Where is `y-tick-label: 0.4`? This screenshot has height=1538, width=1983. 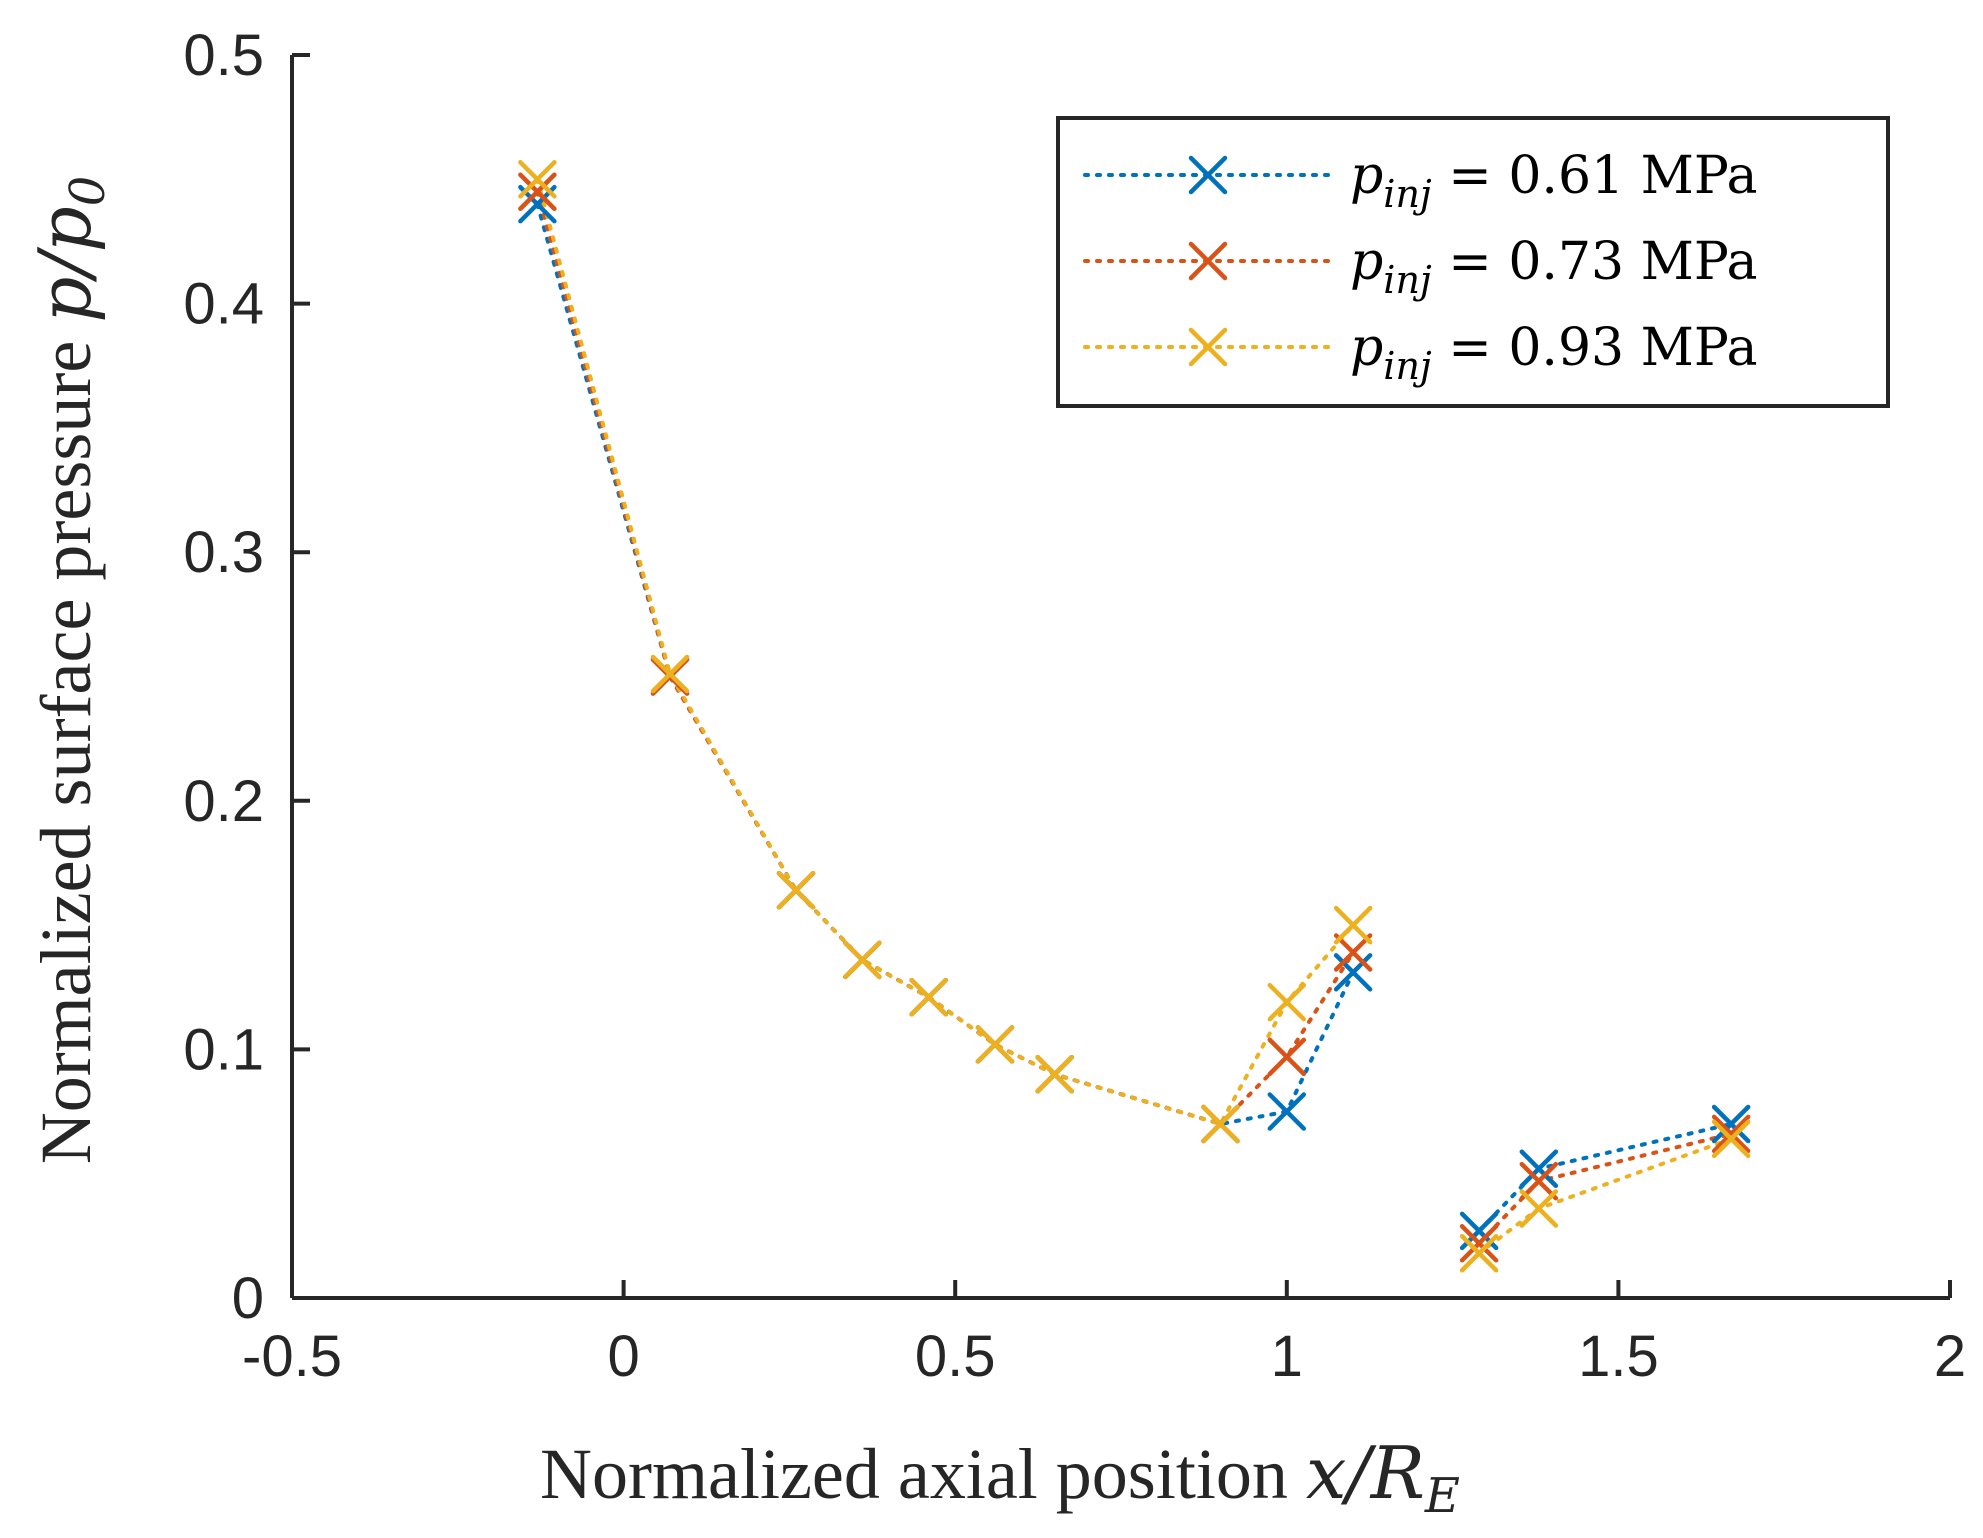
y-tick-label: 0.4 is located at coordinates (223, 304).